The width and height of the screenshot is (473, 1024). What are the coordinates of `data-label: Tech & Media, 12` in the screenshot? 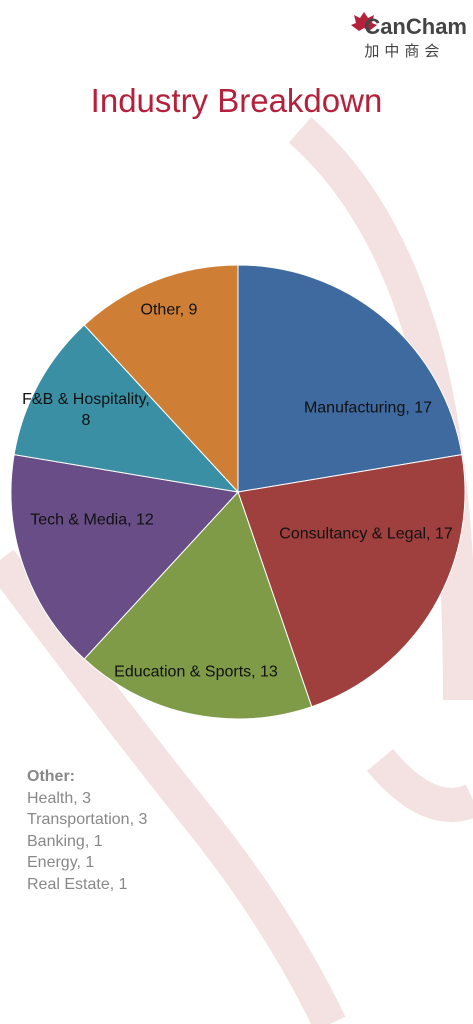 It's located at (92, 520).